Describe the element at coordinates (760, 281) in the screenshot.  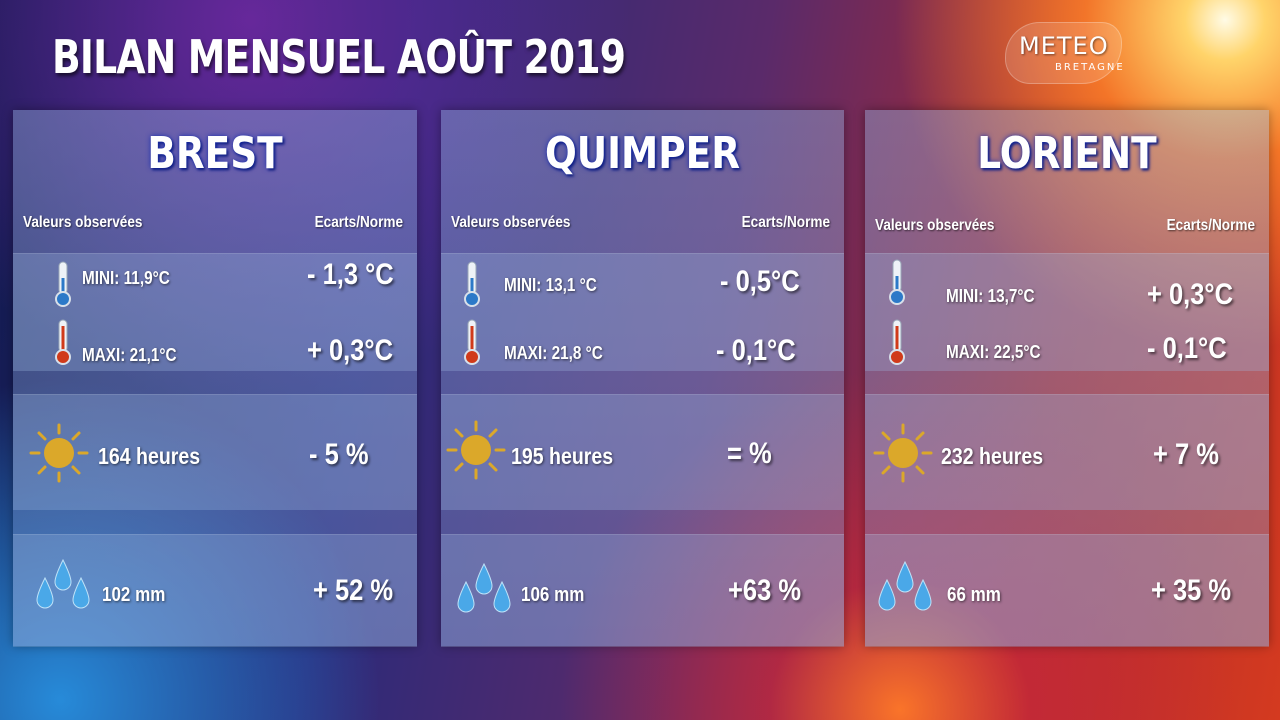
I see `min-temp-deviation: - 0,5°C` at that location.